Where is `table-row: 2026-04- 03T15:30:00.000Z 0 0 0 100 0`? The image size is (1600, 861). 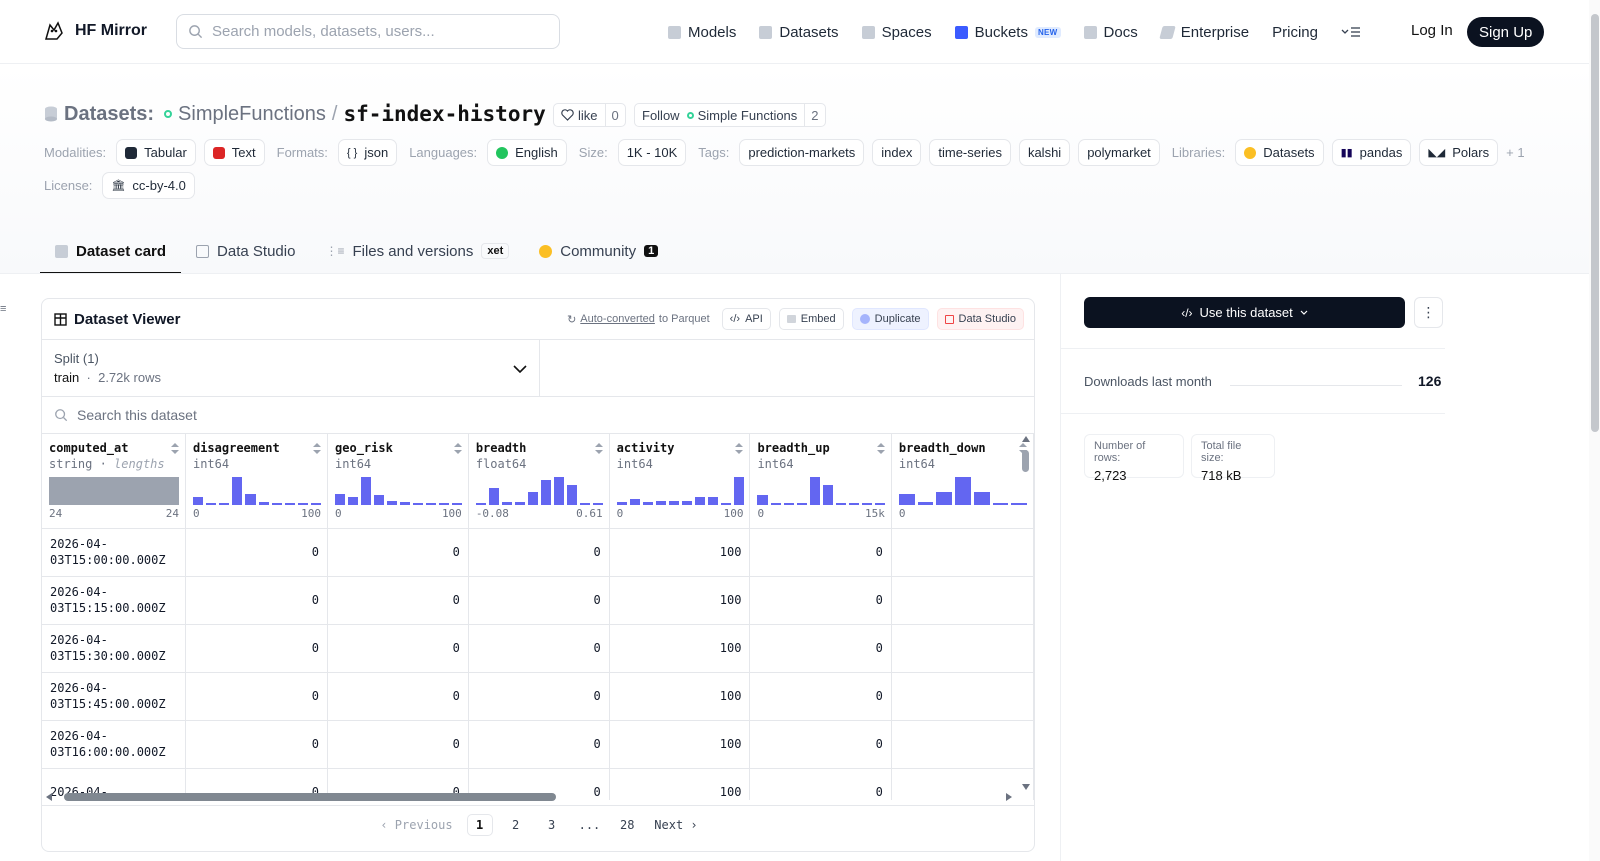
table-row: 2026-04- 03T15:30:00.000Z 0 0 0 100 0 is located at coordinates (538, 648).